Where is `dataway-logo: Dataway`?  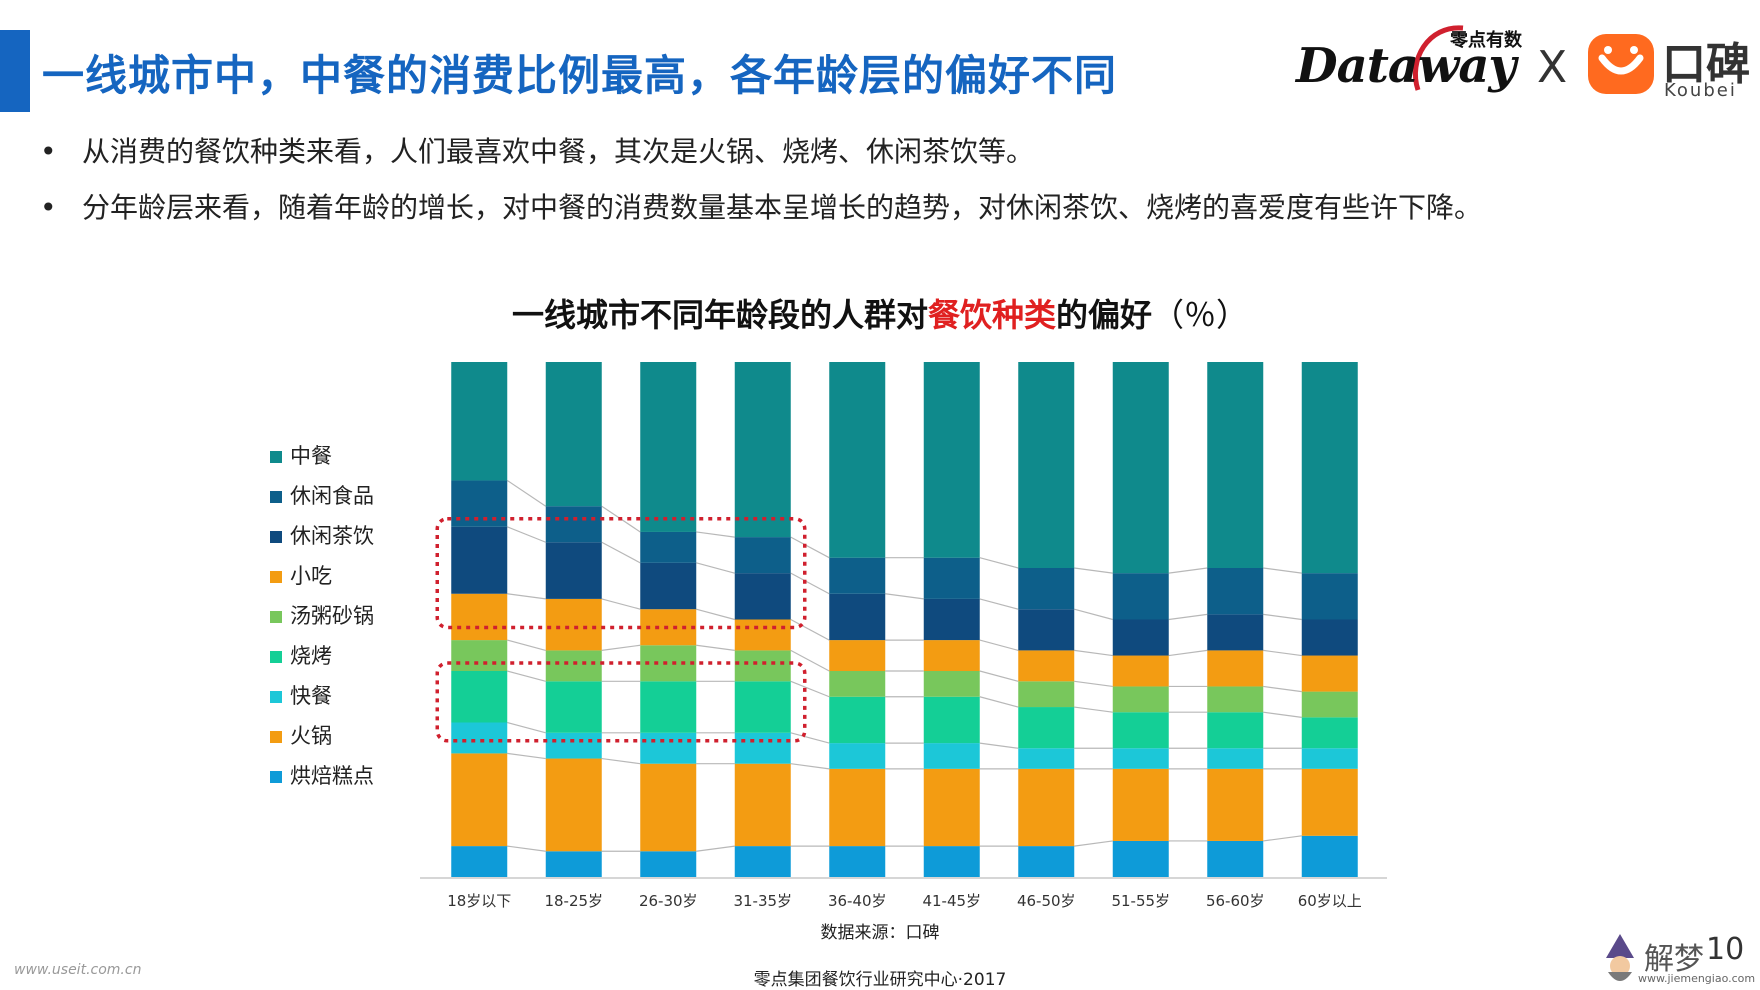
dataway-logo: Dataway is located at coordinates (1406, 66).